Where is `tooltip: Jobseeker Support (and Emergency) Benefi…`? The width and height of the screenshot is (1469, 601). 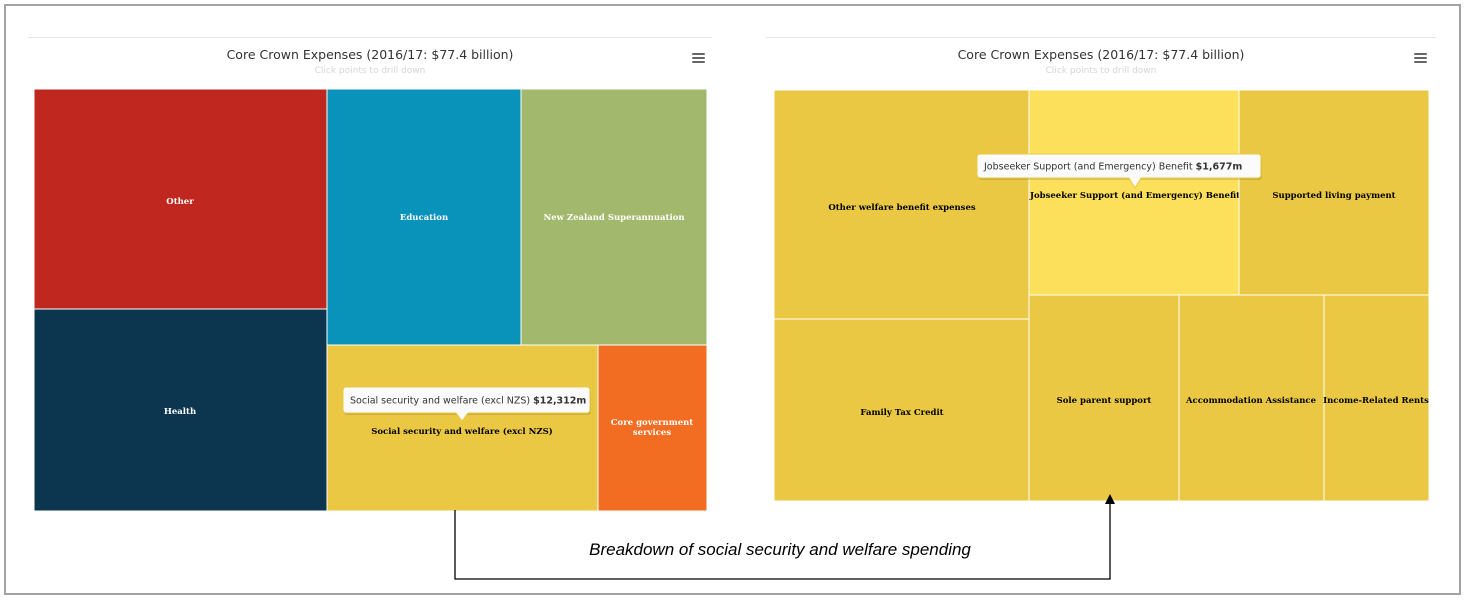 tooltip: Jobseeker Support (and Emergency) Benefi… is located at coordinates (1119, 171).